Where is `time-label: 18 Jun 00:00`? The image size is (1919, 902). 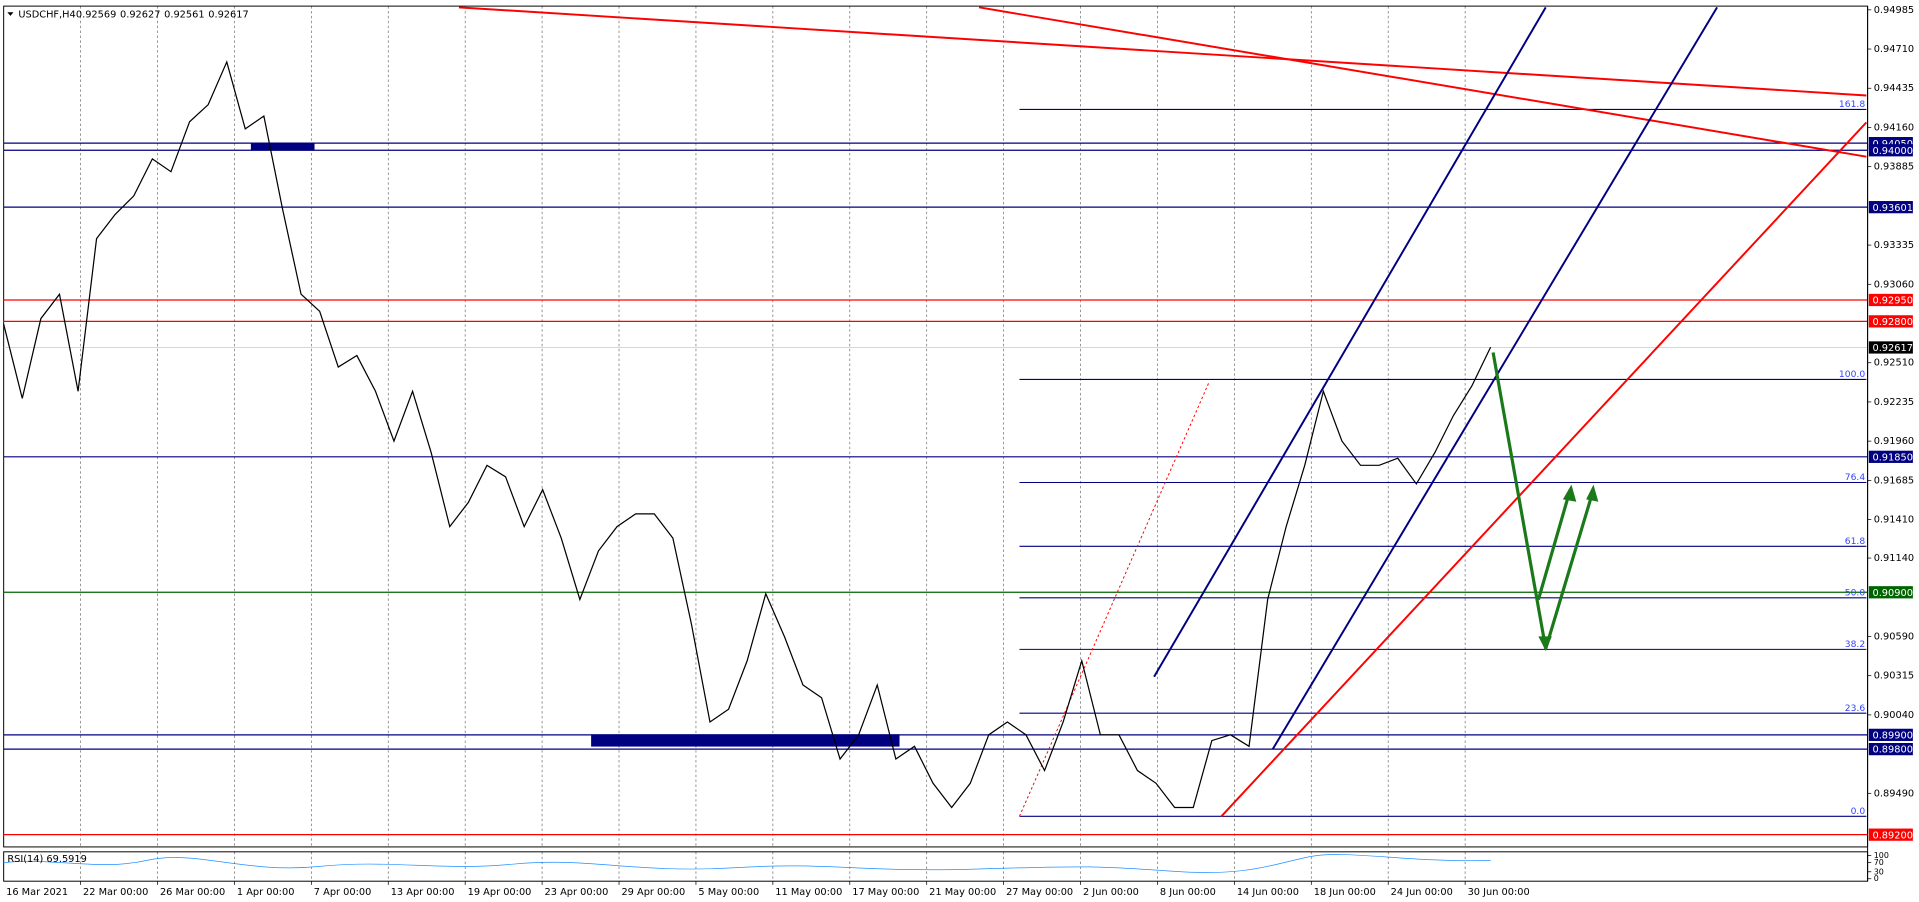
time-label: 18 Jun 00:00 is located at coordinates (1345, 892).